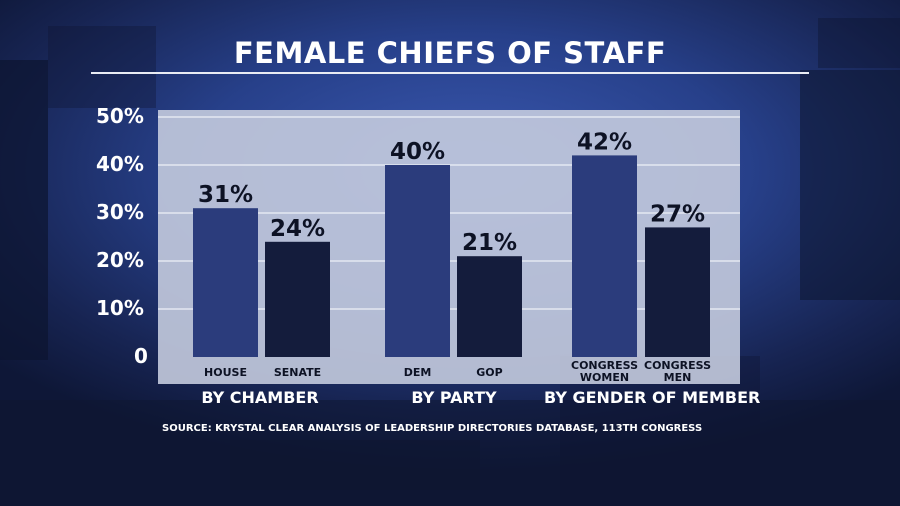 The width and height of the screenshot is (900, 506). I want to click on y-tick-label: 20%, so click(120, 260).